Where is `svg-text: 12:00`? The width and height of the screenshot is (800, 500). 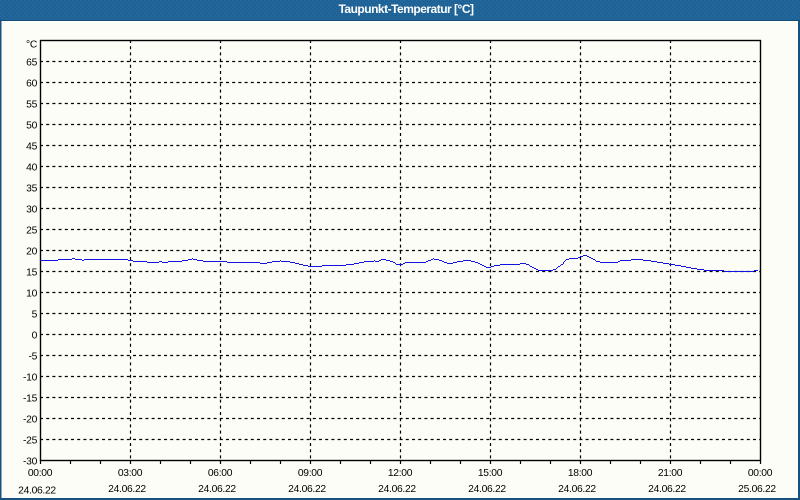
svg-text: 12:00 is located at coordinates (400, 473).